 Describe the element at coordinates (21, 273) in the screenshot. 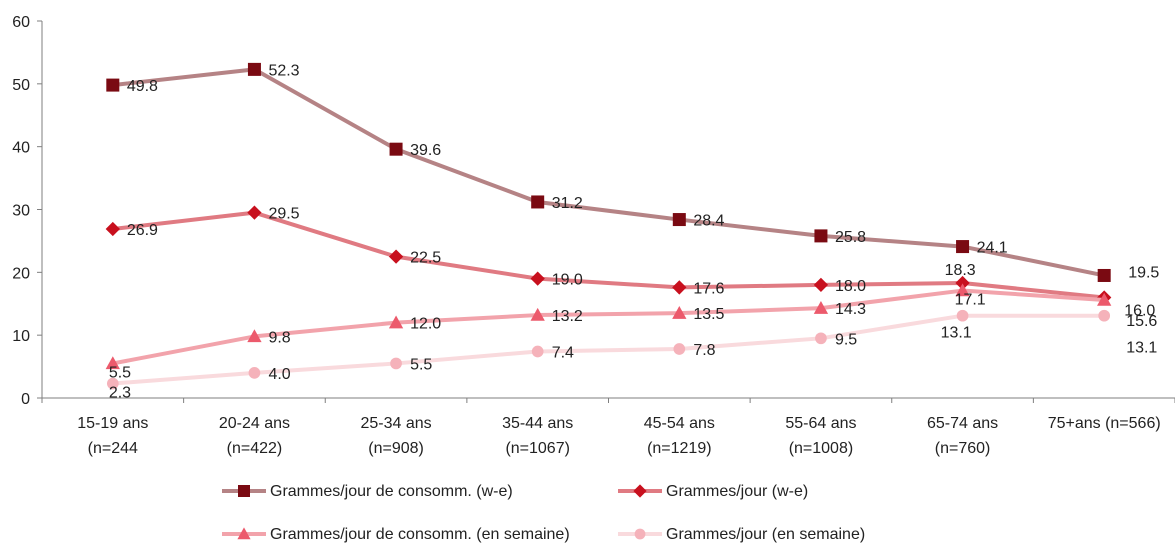

I see `y-tick-label: 20` at that location.